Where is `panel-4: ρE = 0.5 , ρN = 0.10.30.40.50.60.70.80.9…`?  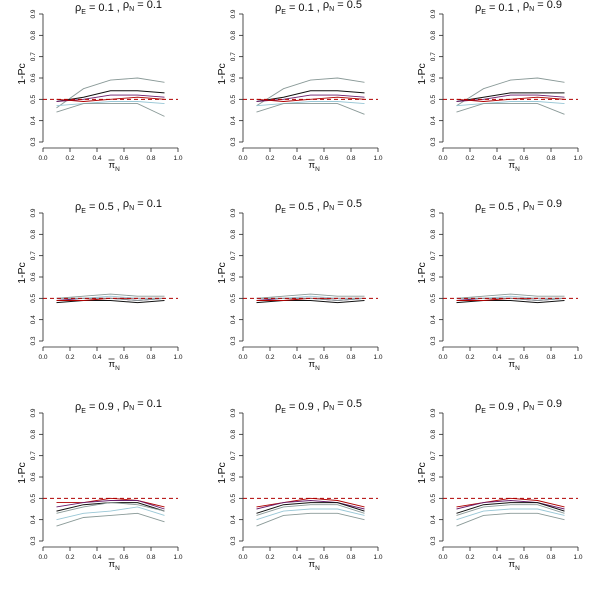
panel-4: ρE = 0.5 , ρN = 0.10.30.40.50.60.70.80.9… is located at coordinates (99, 285).